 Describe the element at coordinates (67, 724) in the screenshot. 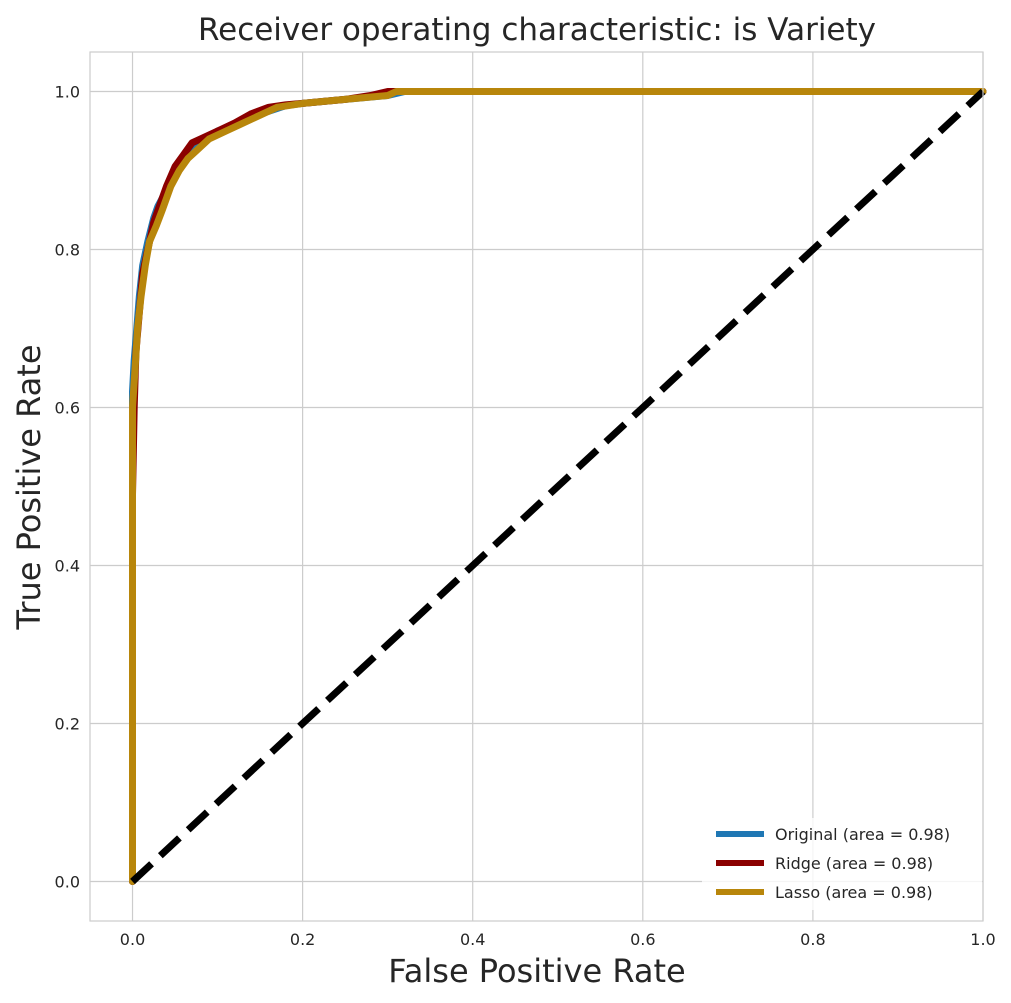

I see `y-tick-label: 0.2` at that location.